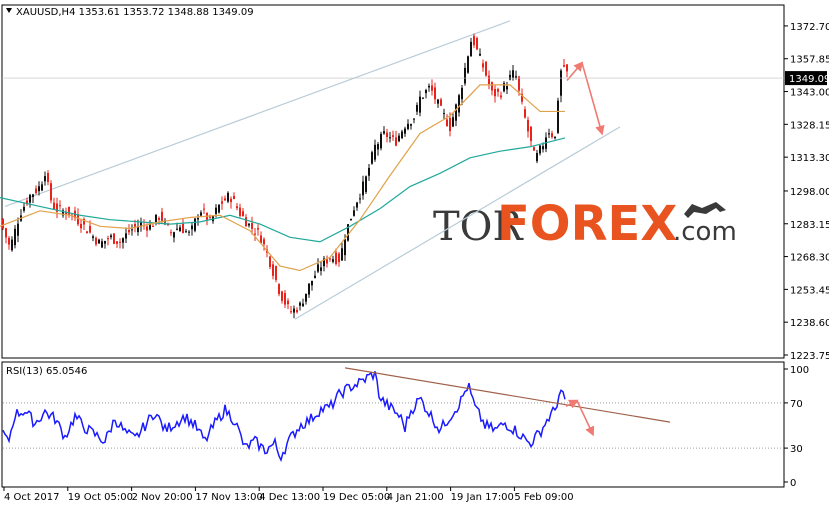 The image size is (829, 514). I want to click on ma-slow-line, so click(283, 190).